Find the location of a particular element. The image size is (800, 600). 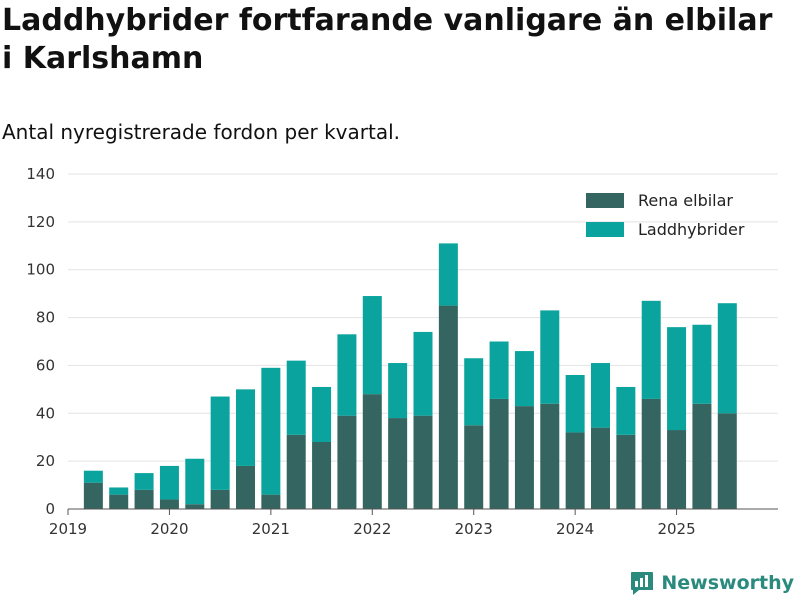

y-tick-label: 20 is located at coordinates (45, 461).